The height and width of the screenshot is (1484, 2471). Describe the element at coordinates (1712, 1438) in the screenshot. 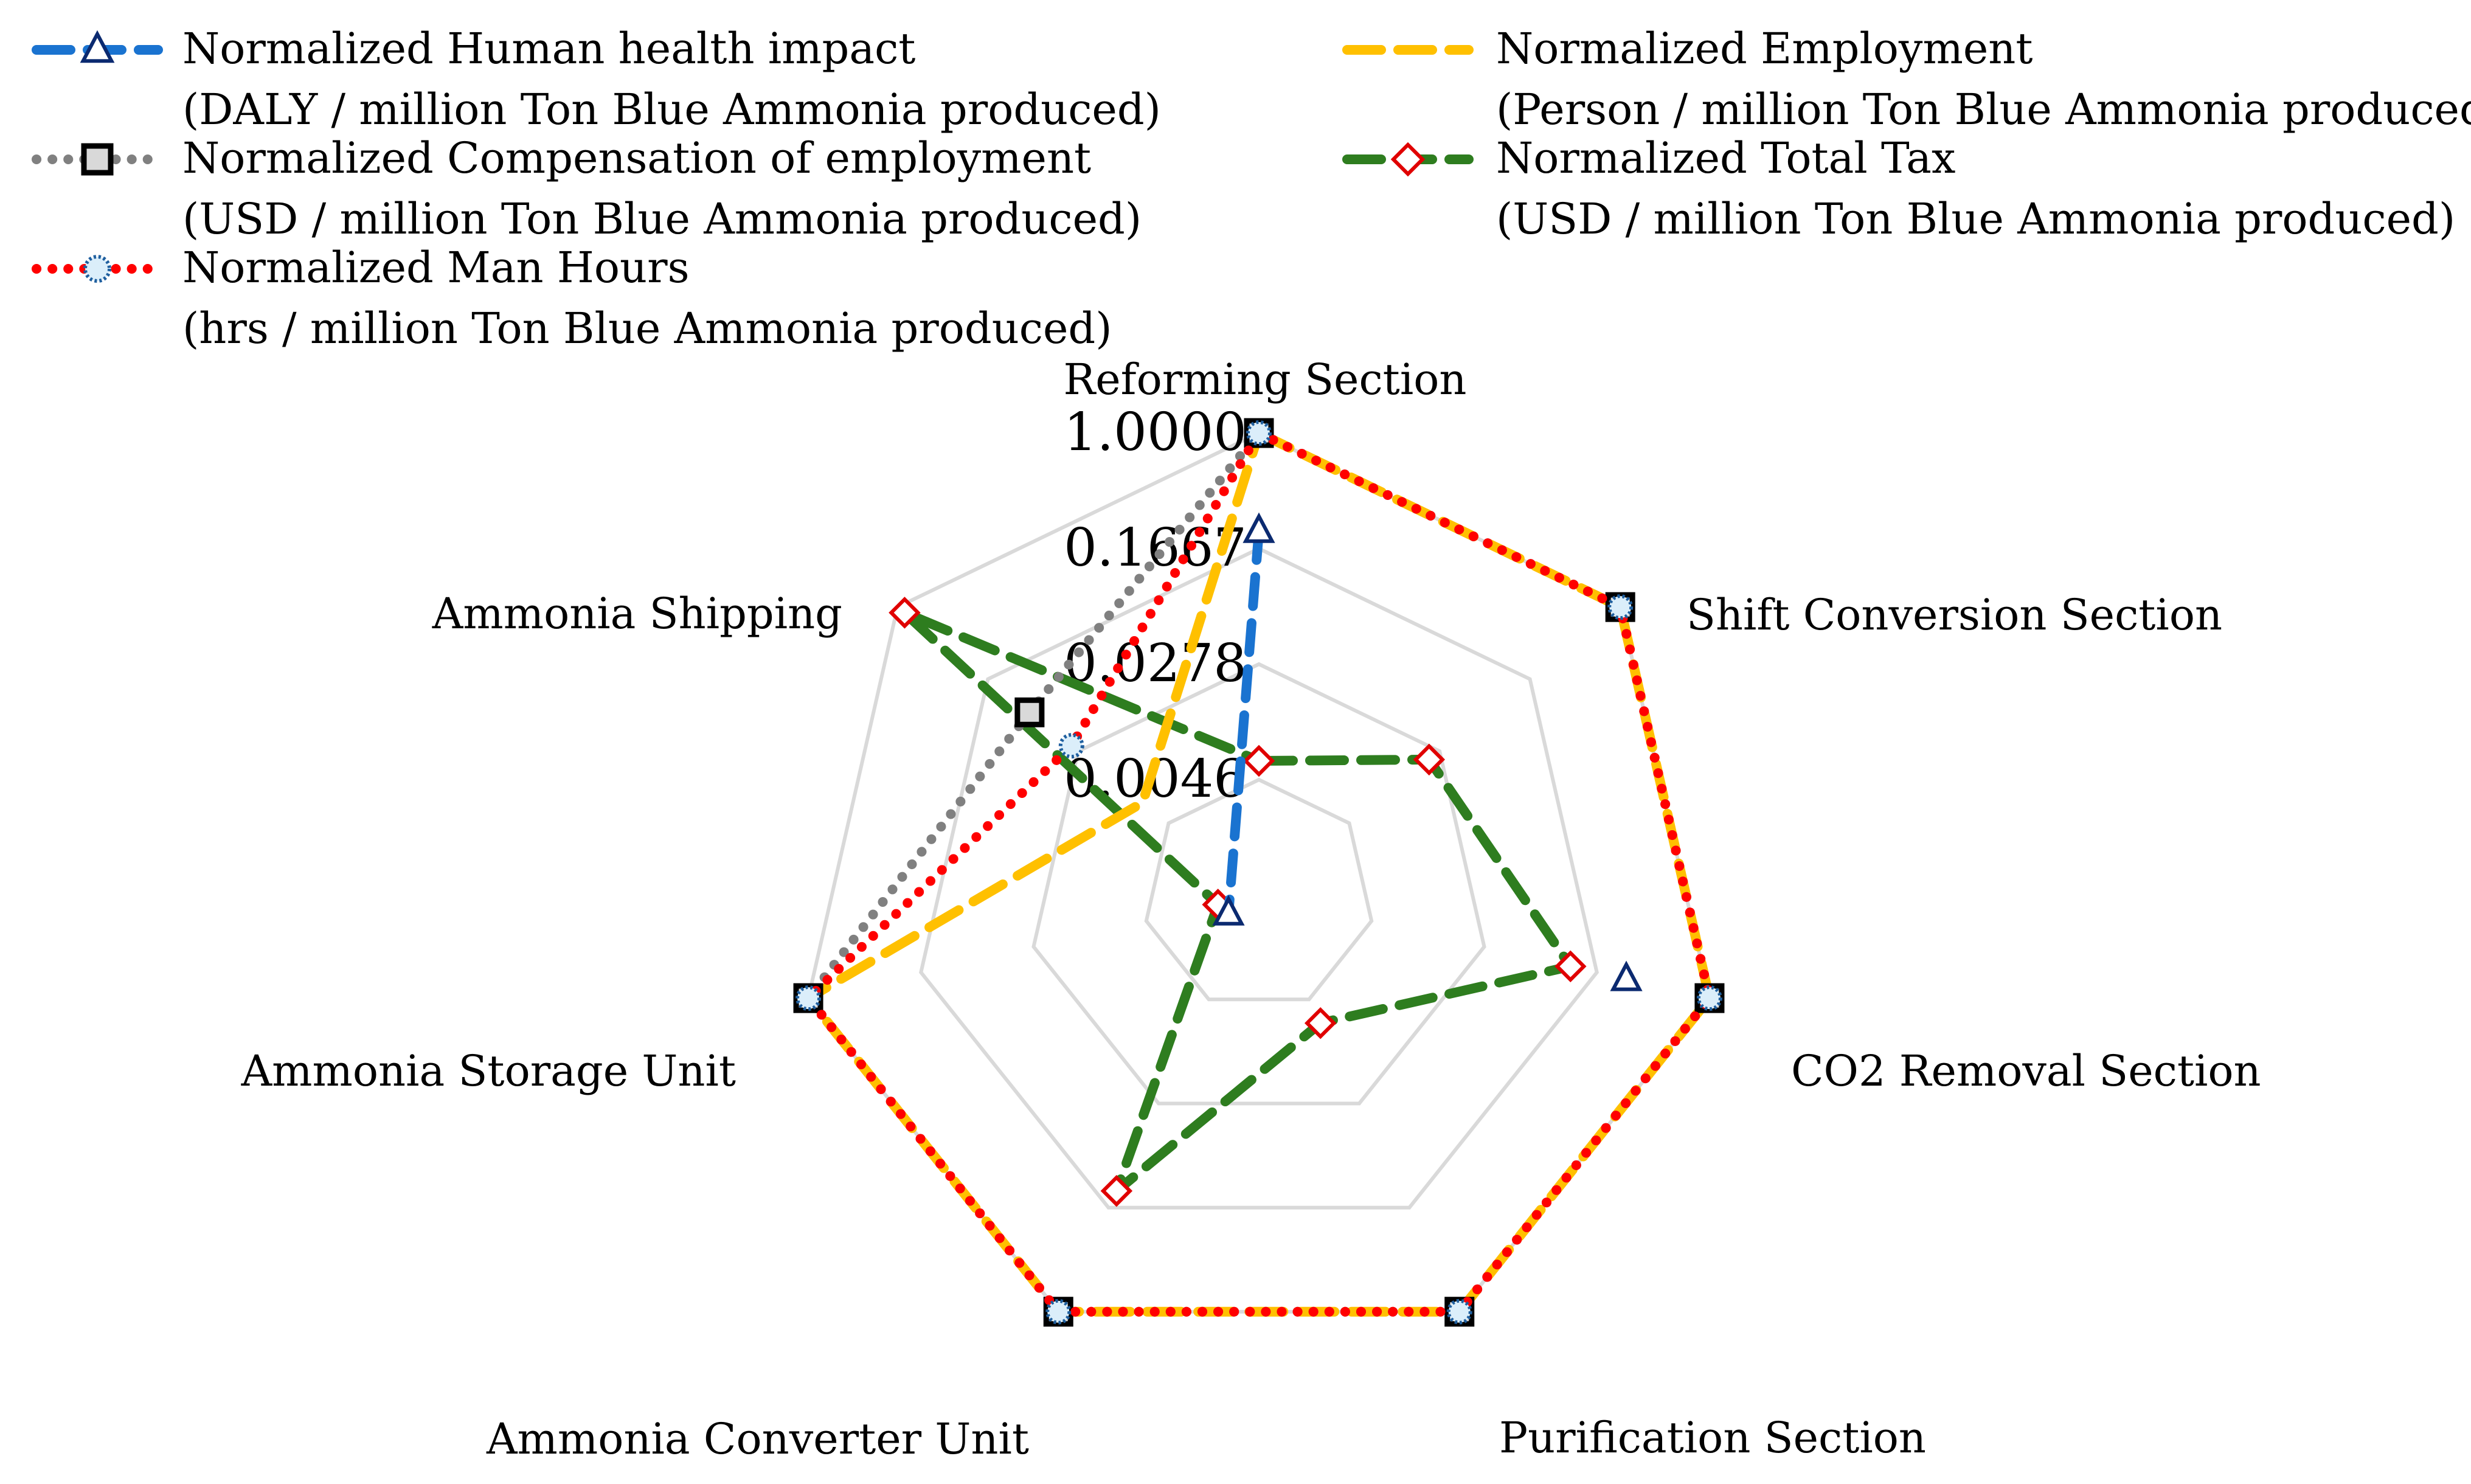

I see `axis-label: Purification Section` at that location.